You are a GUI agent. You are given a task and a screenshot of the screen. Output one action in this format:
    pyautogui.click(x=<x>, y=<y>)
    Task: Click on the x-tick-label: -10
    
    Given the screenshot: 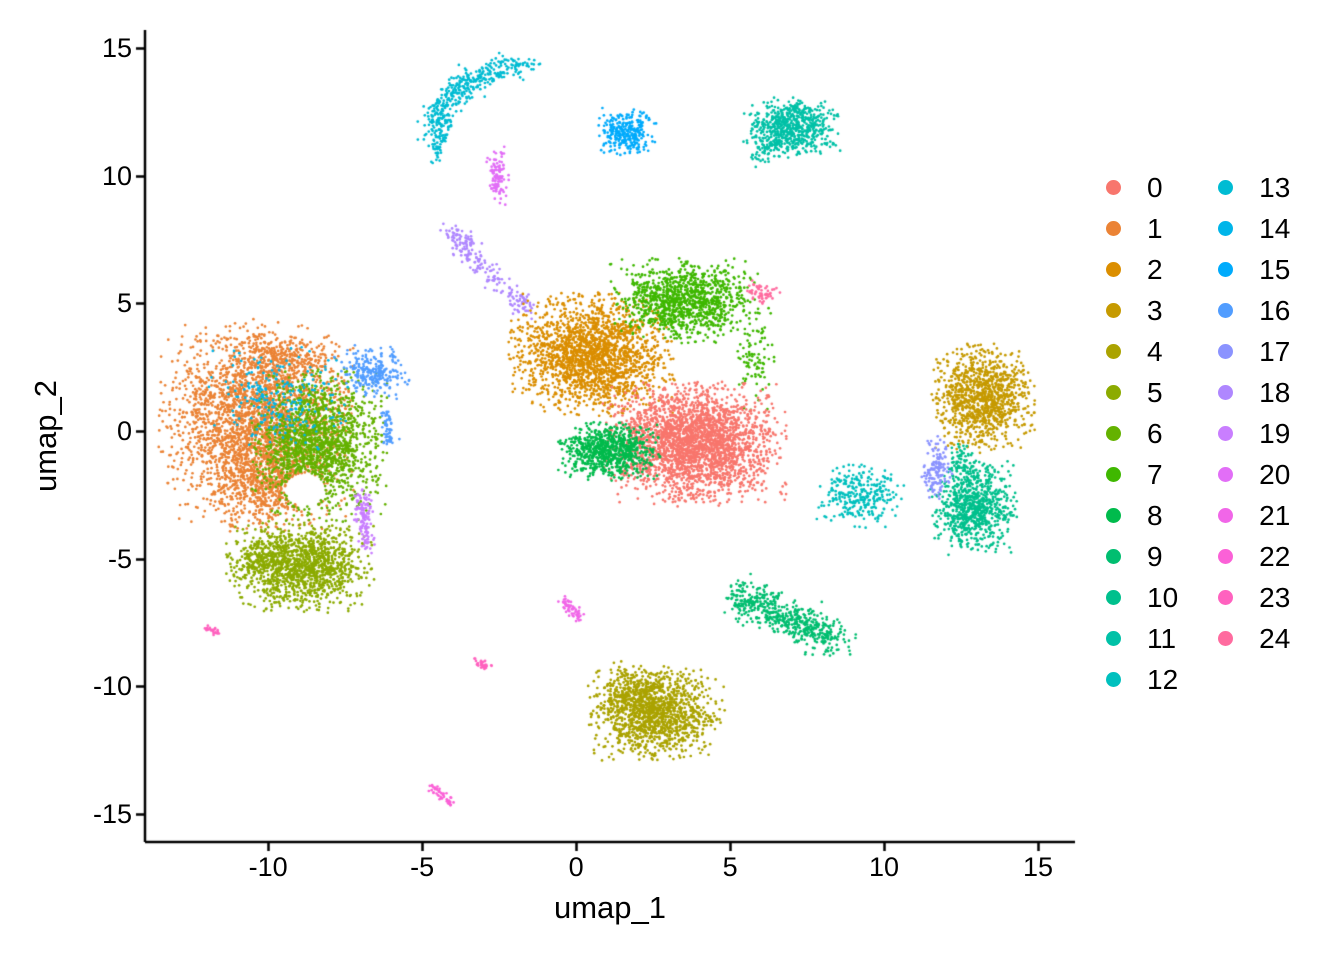 What is the action you would take?
    pyautogui.click(x=268, y=867)
    